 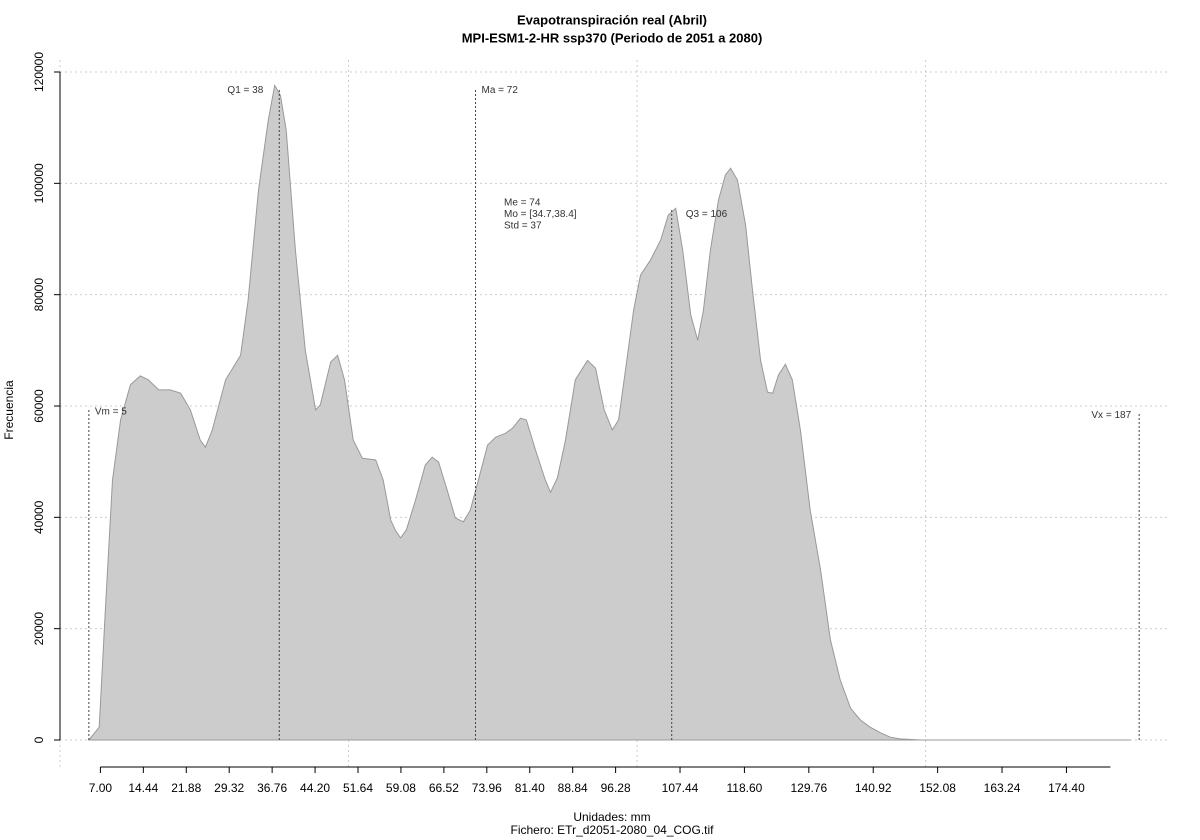 I want to click on x-tick-label: 152.08, so click(x=937, y=788).